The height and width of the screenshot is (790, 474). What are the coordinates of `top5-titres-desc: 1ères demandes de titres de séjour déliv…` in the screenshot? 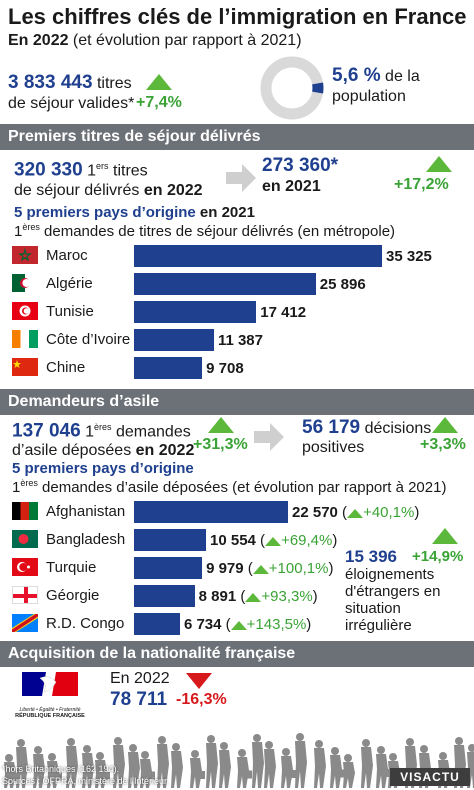 It's located at (204, 231).